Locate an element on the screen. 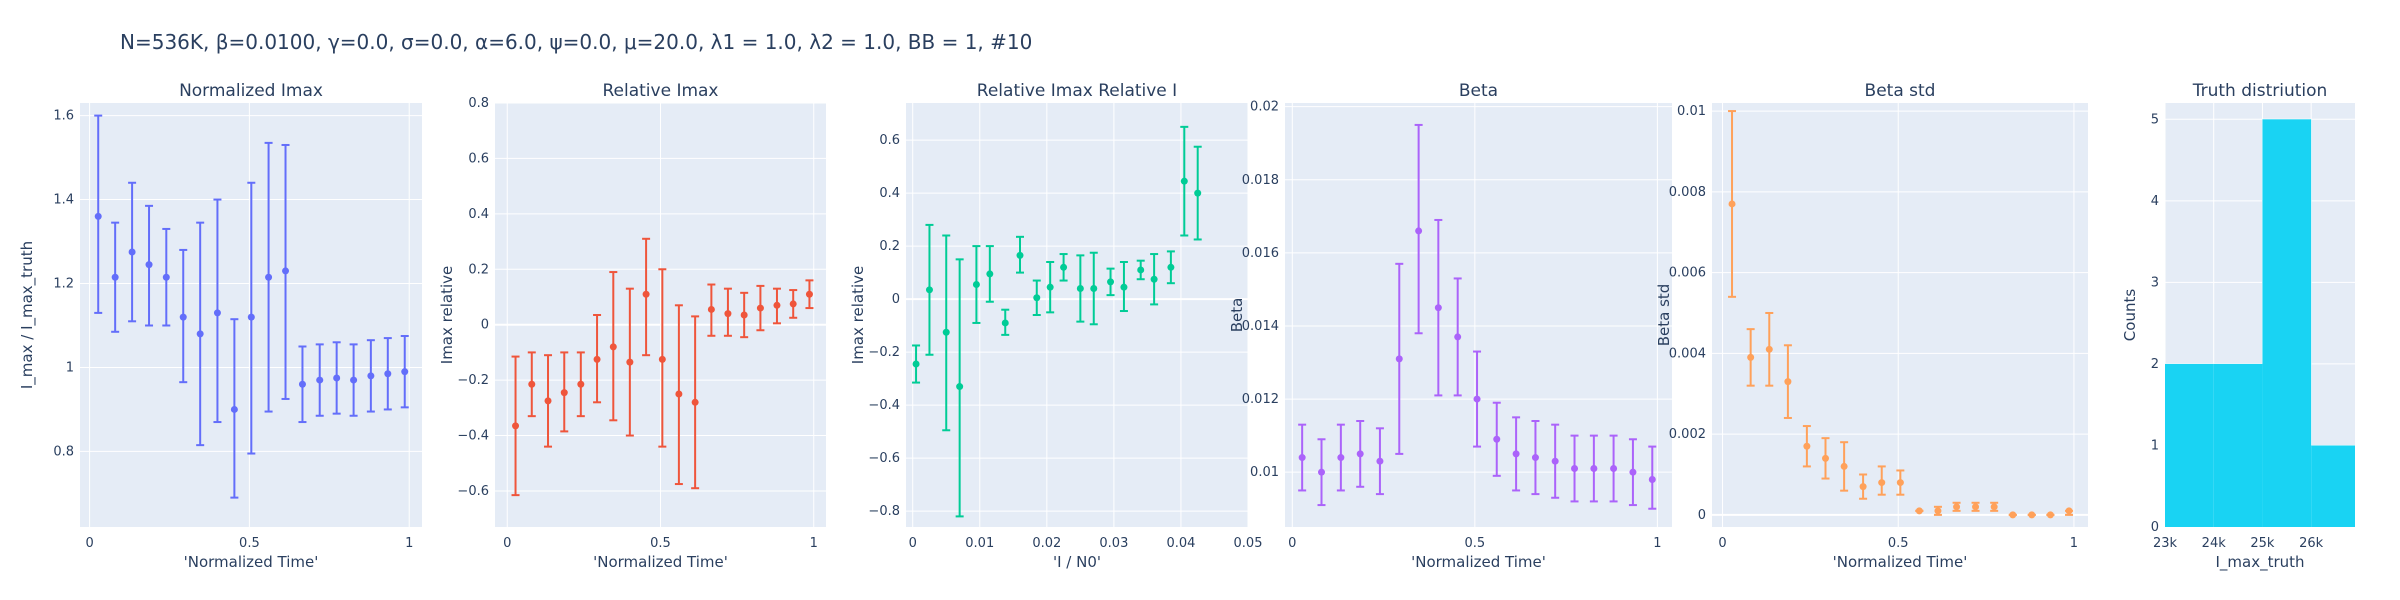 Image resolution: width=2400 pixels, height=600 pixels. y-tick-label: 4 is located at coordinates (2155, 201).